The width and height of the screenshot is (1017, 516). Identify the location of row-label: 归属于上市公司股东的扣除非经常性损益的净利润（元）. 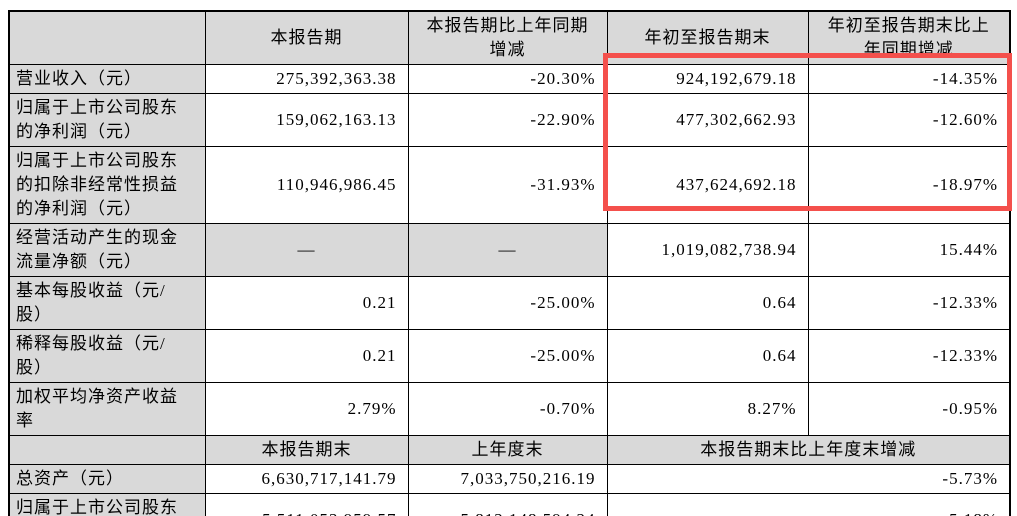
(107, 185).